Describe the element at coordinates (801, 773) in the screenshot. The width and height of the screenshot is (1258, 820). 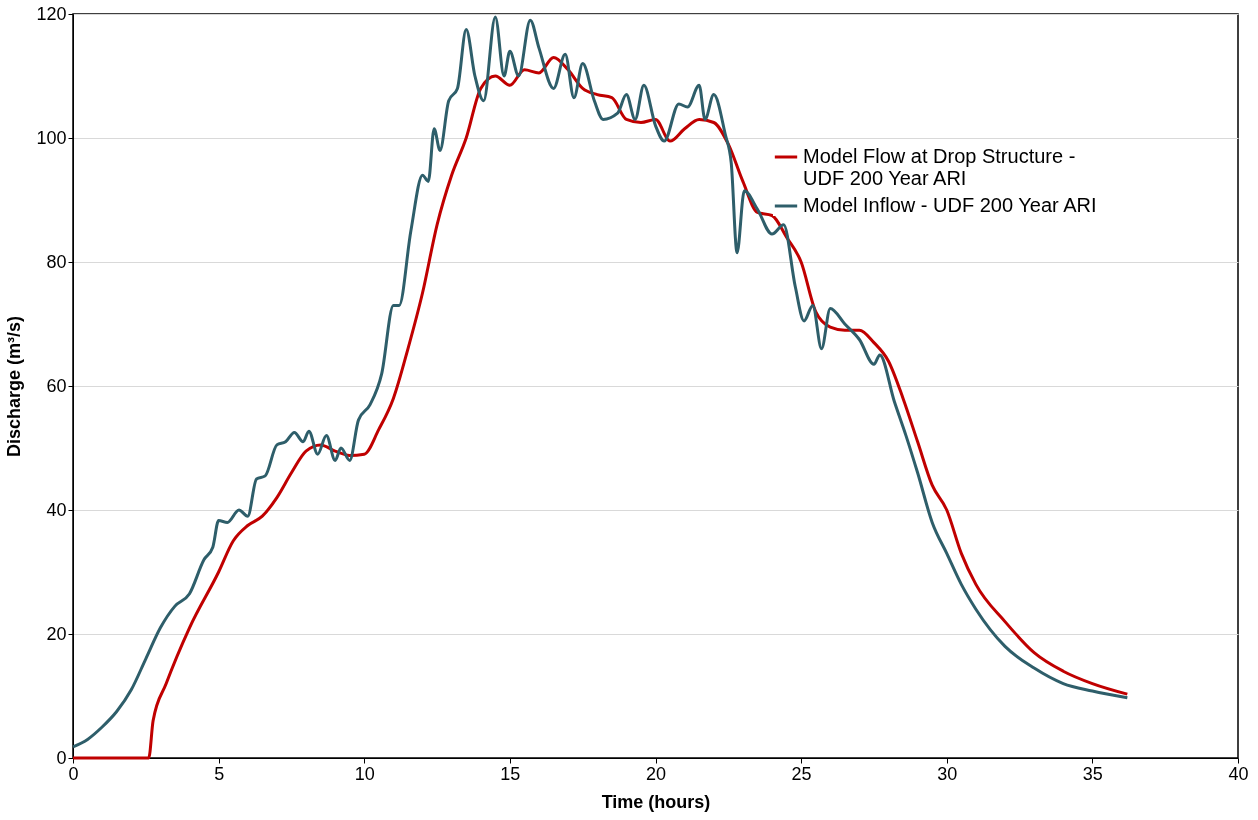
I see `x-tick-label: 25` at that location.